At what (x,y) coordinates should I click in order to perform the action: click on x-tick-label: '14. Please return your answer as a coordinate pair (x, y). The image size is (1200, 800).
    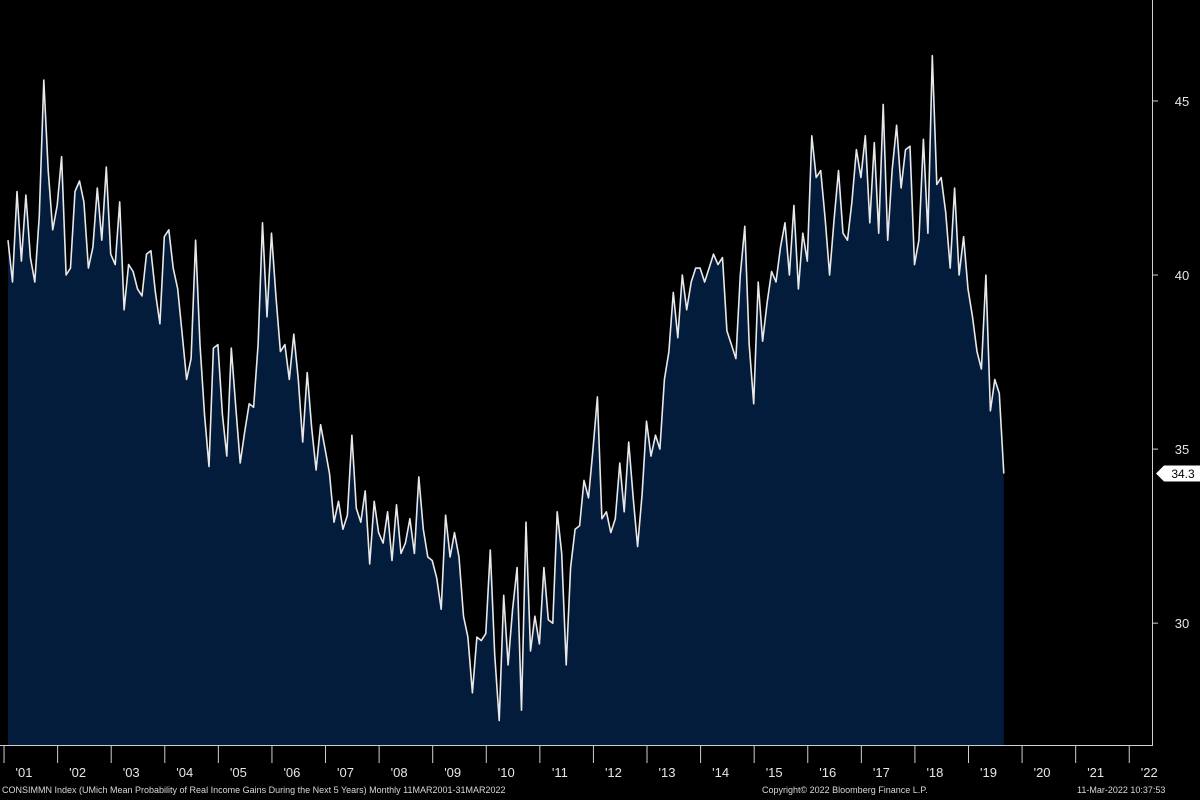
    Looking at the image, I should click on (720, 772).